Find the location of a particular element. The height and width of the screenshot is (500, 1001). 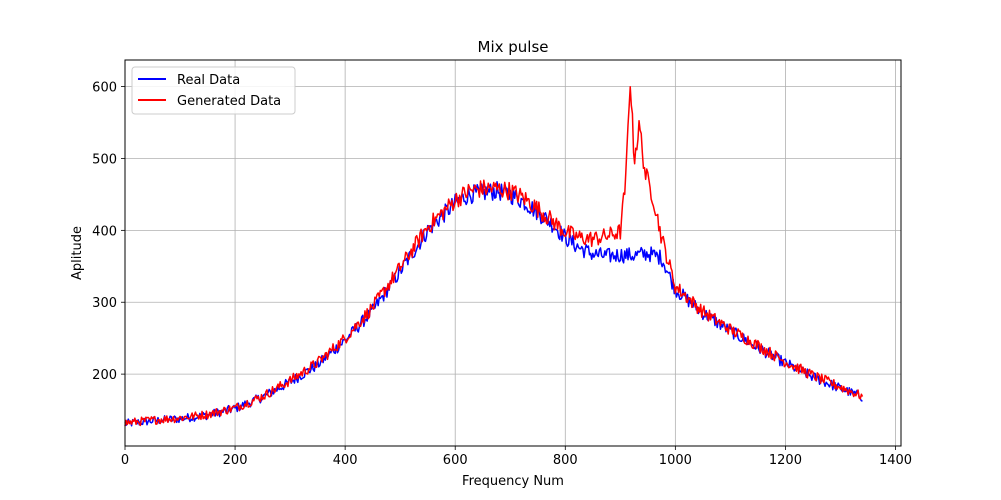

y-axis-label: Aplitude is located at coordinates (77, 253).